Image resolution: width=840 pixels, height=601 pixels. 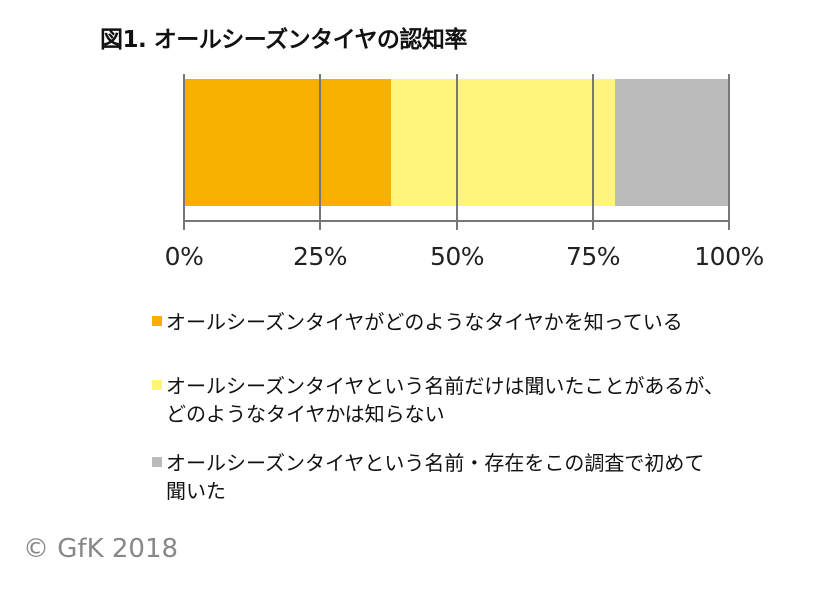 I want to click on legend-item: オールシーズンタイヤがどのようなタイヤかを知っている, so click(x=417, y=322).